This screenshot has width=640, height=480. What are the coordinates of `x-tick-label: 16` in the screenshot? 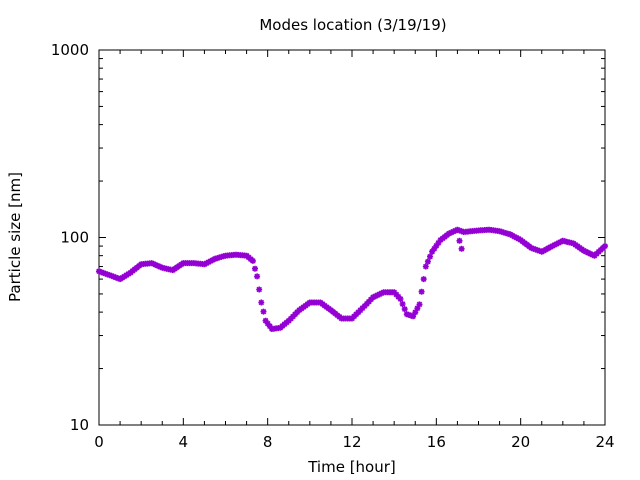 It's located at (436, 442).